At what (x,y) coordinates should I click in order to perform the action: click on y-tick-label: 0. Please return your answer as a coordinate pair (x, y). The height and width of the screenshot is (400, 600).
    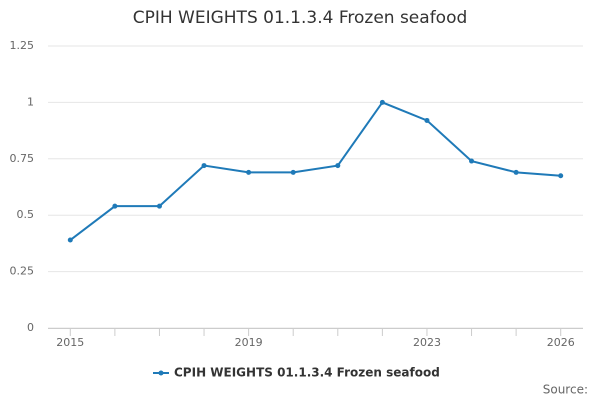
    Looking at the image, I should click on (30, 327).